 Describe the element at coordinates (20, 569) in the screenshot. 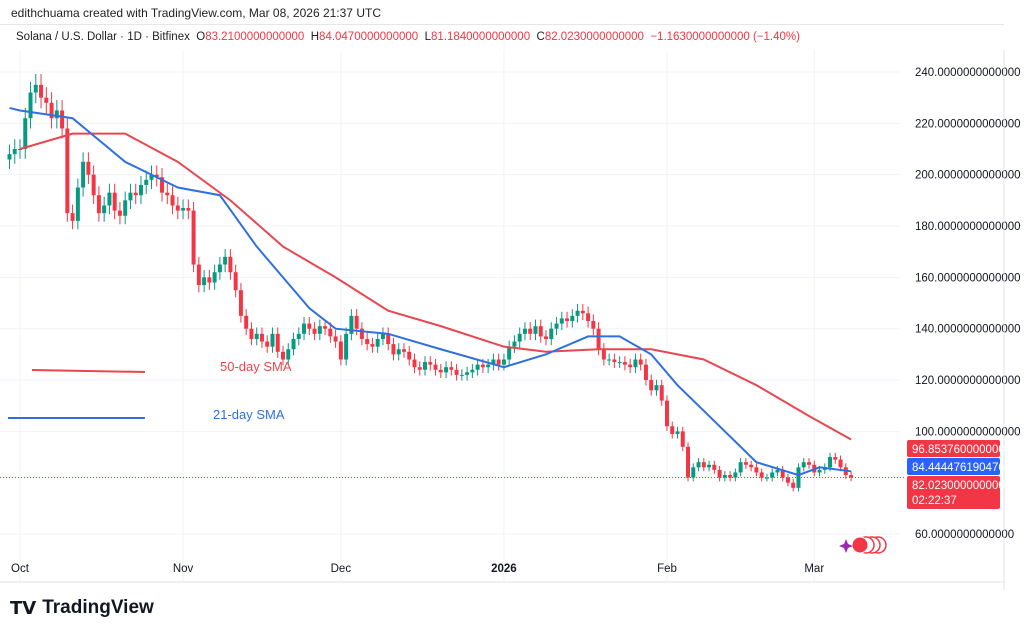

I see `x-tick-label: Oct` at that location.